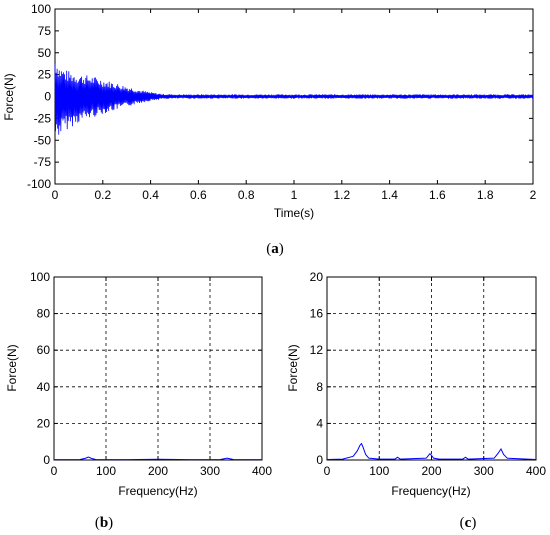 Image resolution: width=550 pixels, height=535 pixels. Describe the element at coordinates (45, 75) in the screenshot. I see `y-tick-label: 25` at that location.